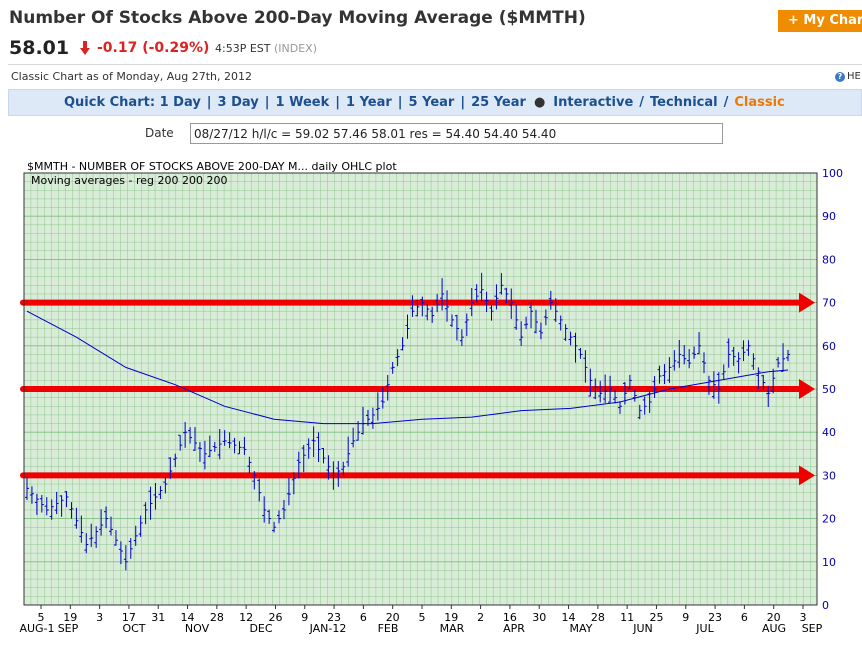 The width and height of the screenshot is (862, 645). What do you see at coordinates (498, 102) in the screenshot?
I see `quick-chart-25-year: 25 Year` at bounding box center [498, 102].